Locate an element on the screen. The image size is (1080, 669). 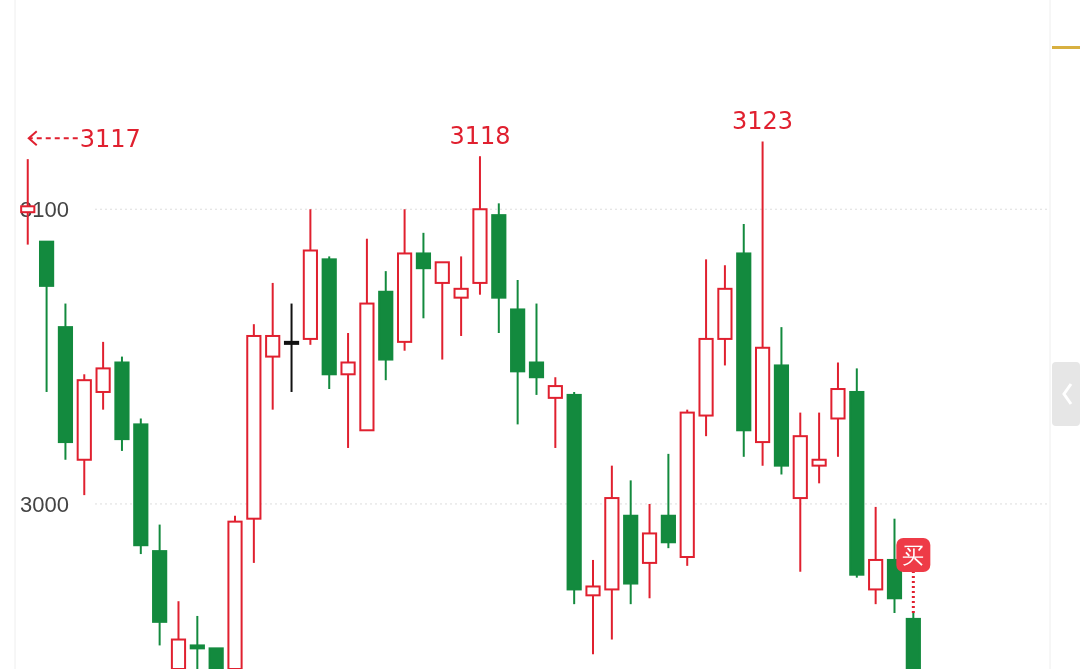
y-tick-label: 3000 is located at coordinates (44, 504).